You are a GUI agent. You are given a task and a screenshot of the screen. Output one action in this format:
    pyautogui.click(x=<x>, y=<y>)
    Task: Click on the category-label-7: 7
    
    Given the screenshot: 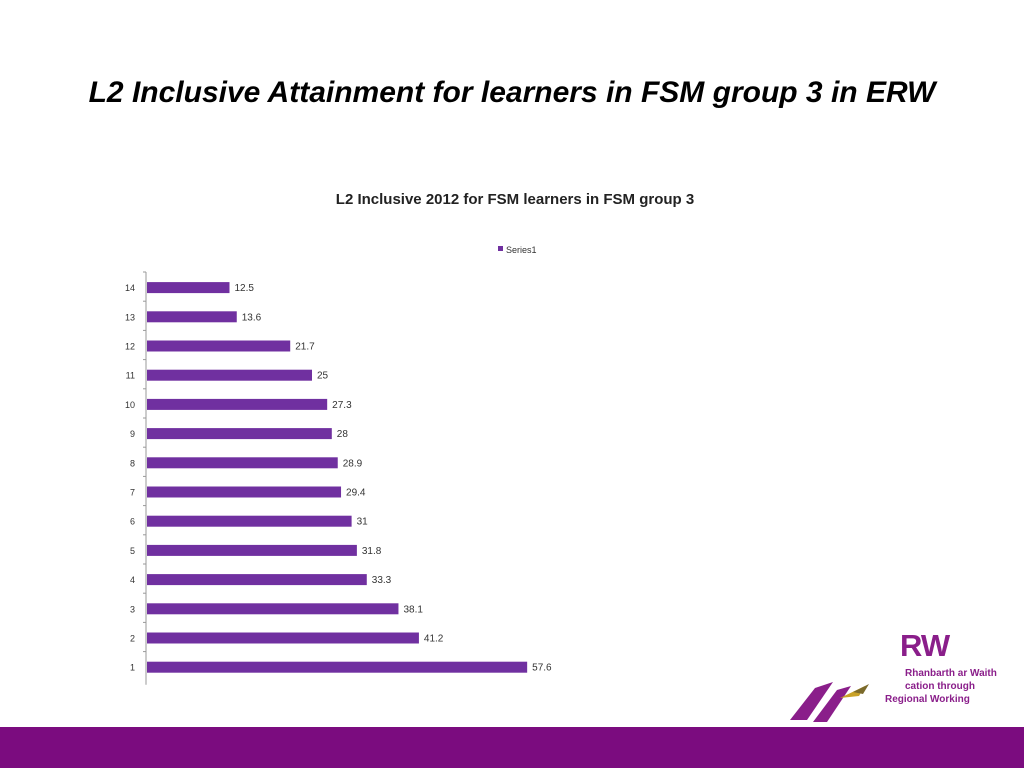 What is the action you would take?
    pyautogui.click(x=132, y=493)
    